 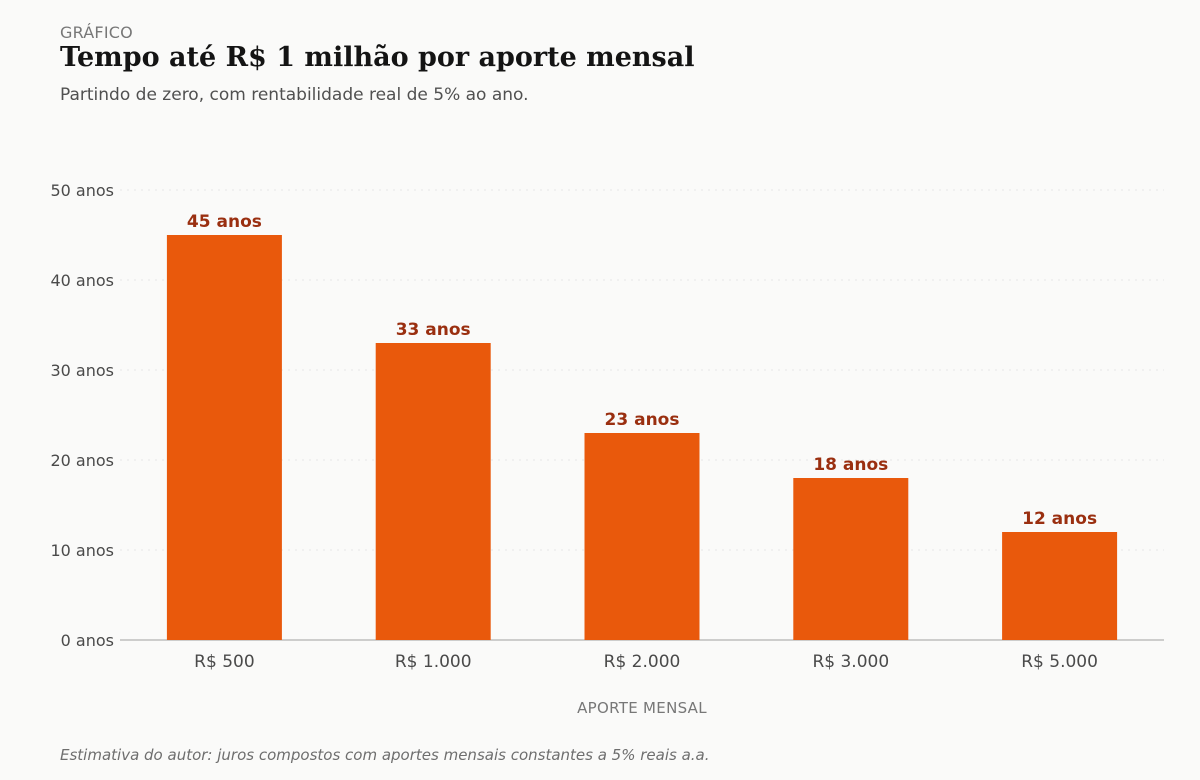 I want to click on y-tick-label: 40 anos, so click(x=82, y=280).